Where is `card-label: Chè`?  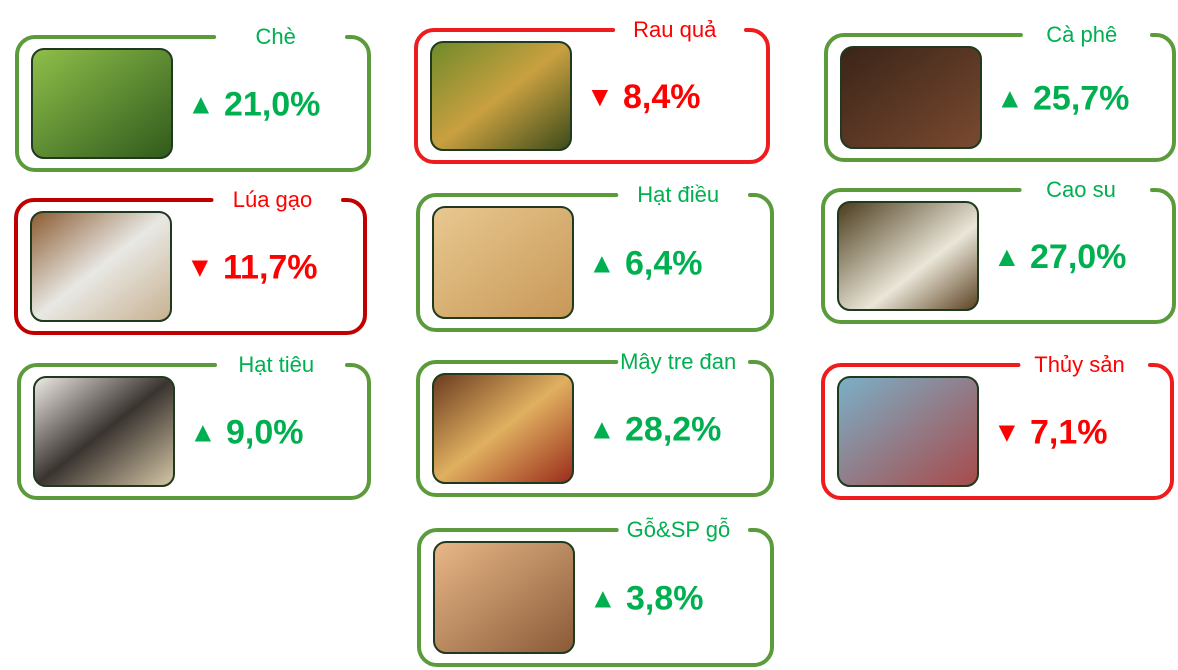
card-label: Chè is located at coordinates (276, 36).